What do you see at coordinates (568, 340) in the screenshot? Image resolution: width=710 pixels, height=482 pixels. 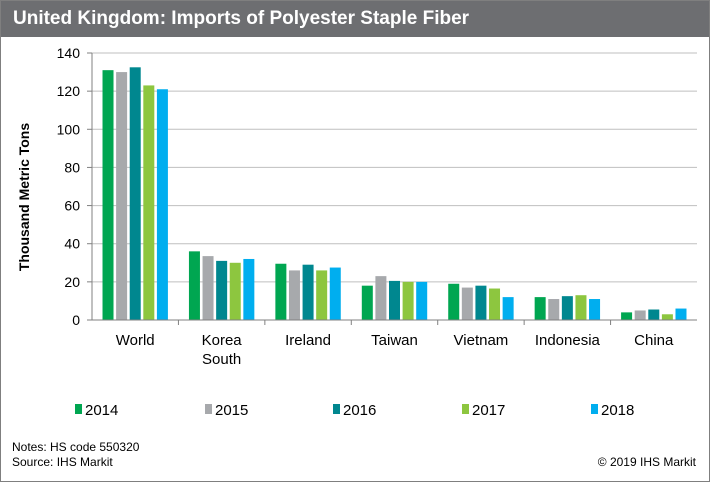 I see `x-tick-label: Indonesia` at bounding box center [568, 340].